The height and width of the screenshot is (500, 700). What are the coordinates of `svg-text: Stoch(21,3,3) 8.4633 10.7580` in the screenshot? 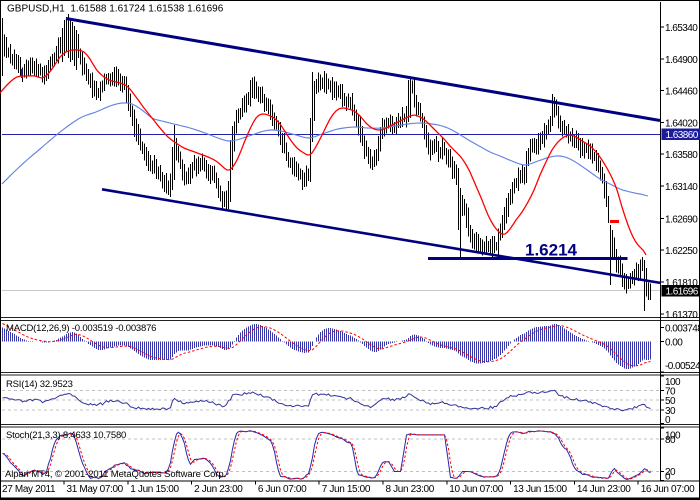 It's located at (66, 435).